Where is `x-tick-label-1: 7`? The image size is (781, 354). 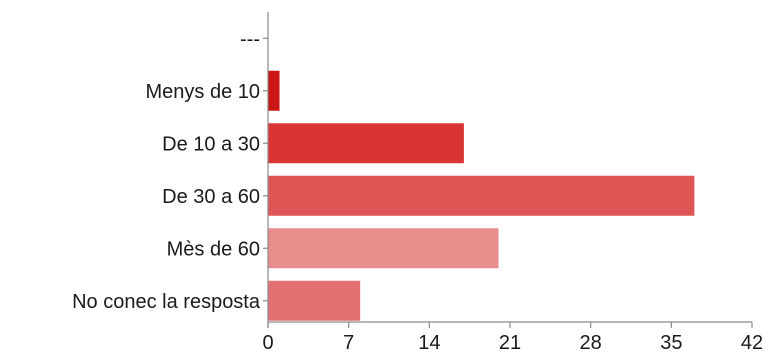
x-tick-label-1: 7 is located at coordinates (348, 343).